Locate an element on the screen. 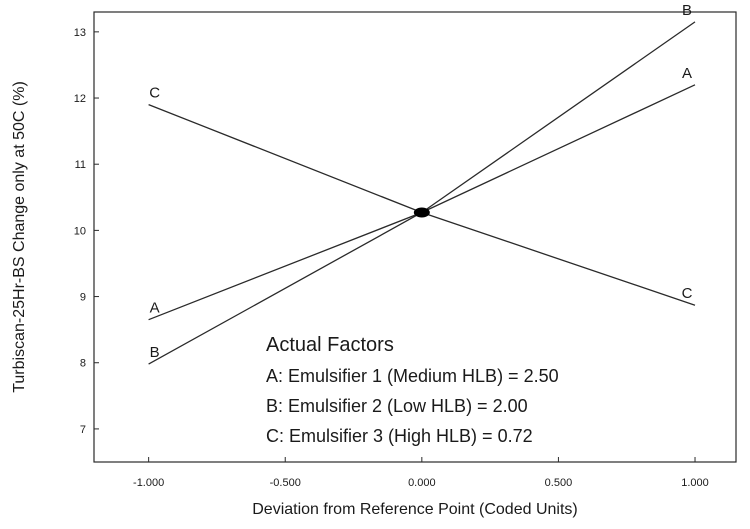 The height and width of the screenshot is (529, 750). reference-point is located at coordinates (421, 212).